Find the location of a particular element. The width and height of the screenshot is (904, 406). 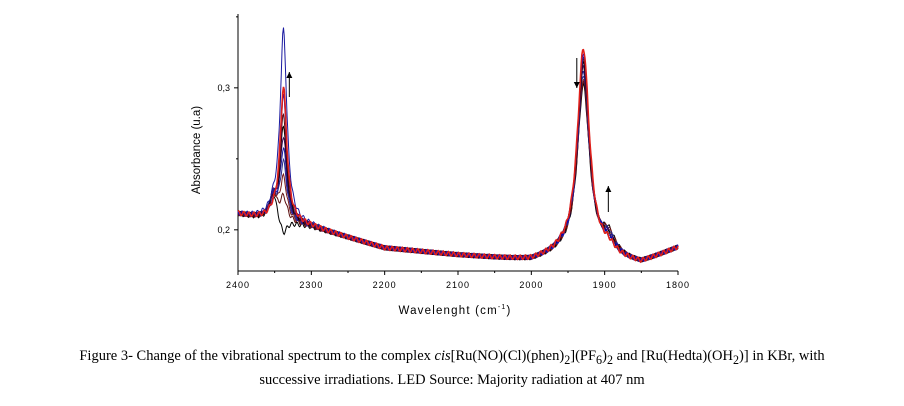

x-axis-title-close: ) is located at coordinates (509, 311).